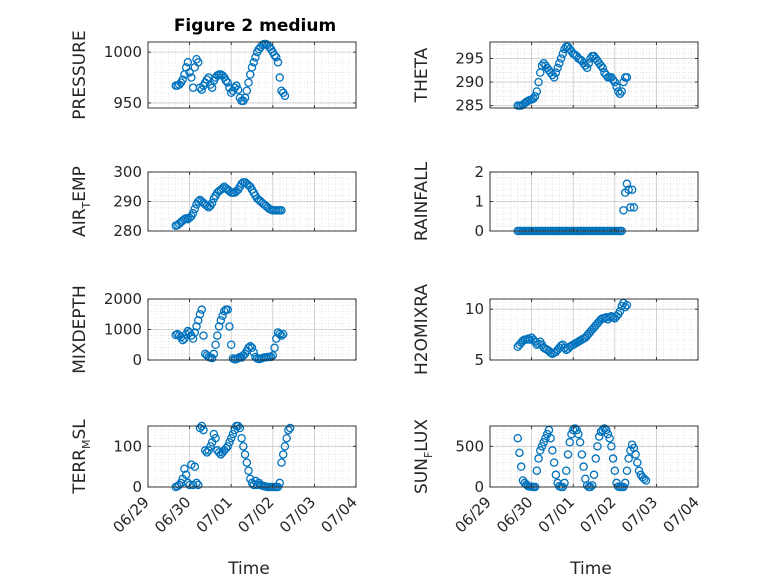  I want to click on y-tick-label: 280, so click(127, 231).